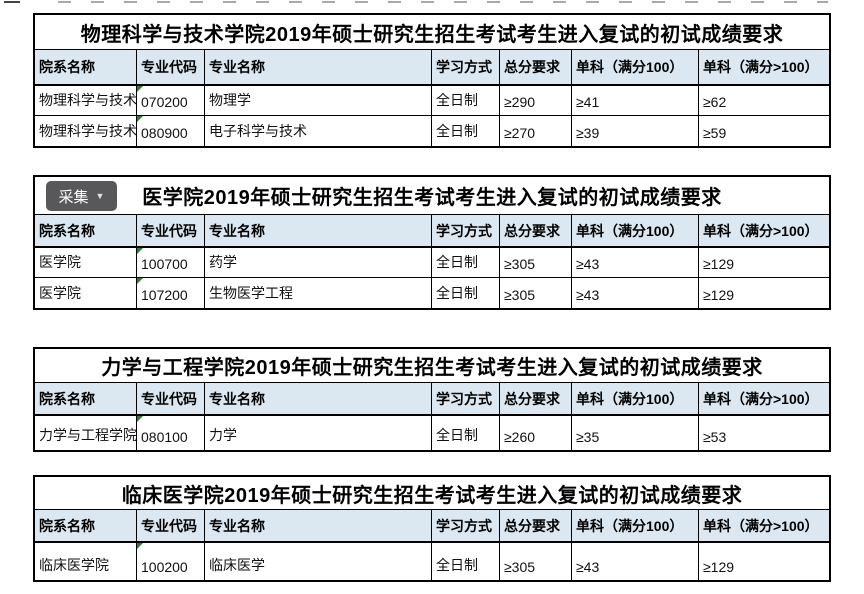  I want to click on table-title-row: 物理科学与技术学院2019年硕士研究生招生考试考生进入复试的初试成绩要求, so click(432, 32).